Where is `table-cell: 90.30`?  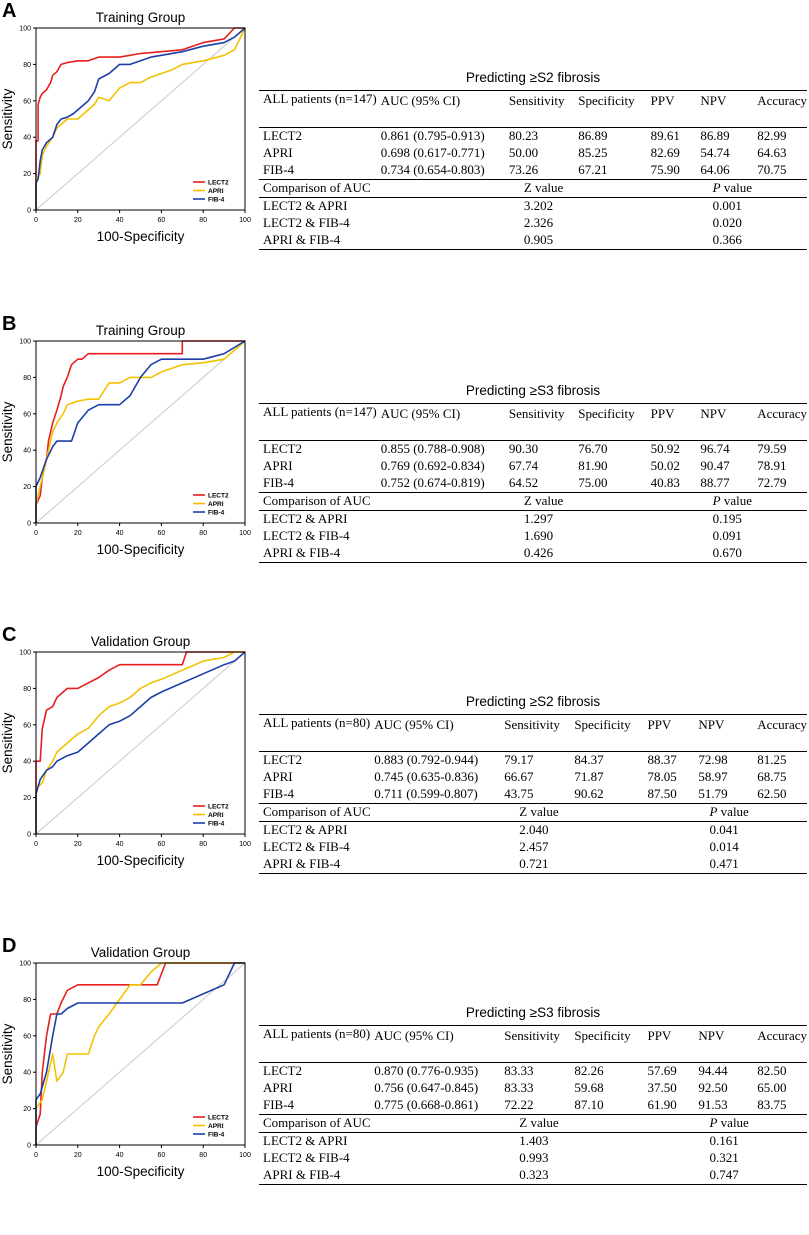
table-cell: 90.30 is located at coordinates (523, 448).